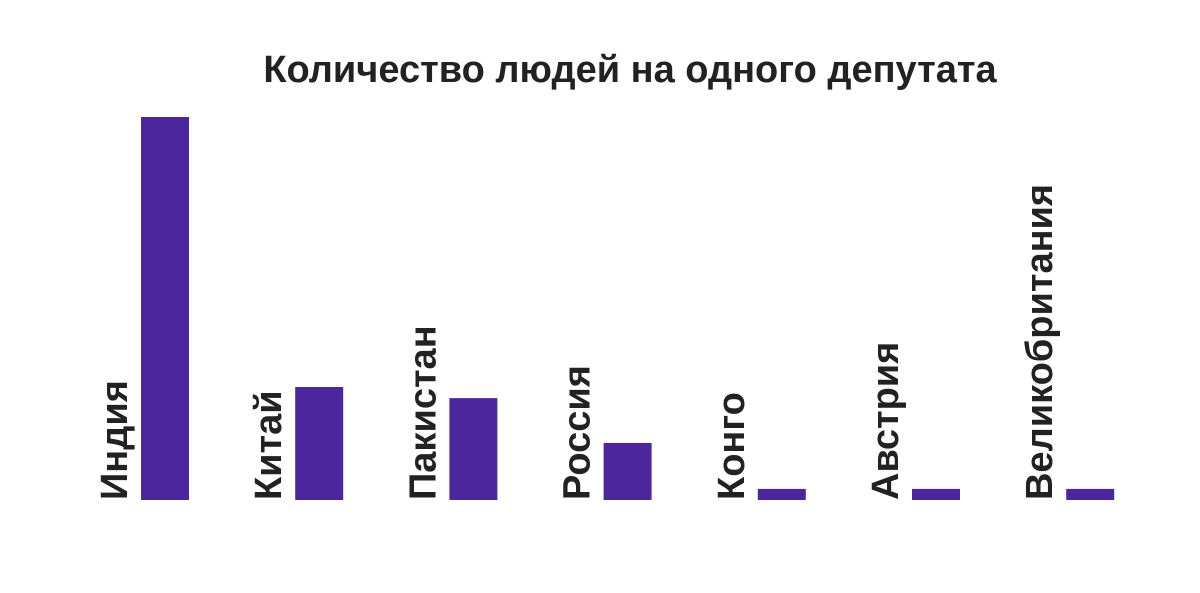 The height and width of the screenshot is (593, 1200). What do you see at coordinates (578, 432) in the screenshot?
I see `x-tick-label: Россия` at bounding box center [578, 432].